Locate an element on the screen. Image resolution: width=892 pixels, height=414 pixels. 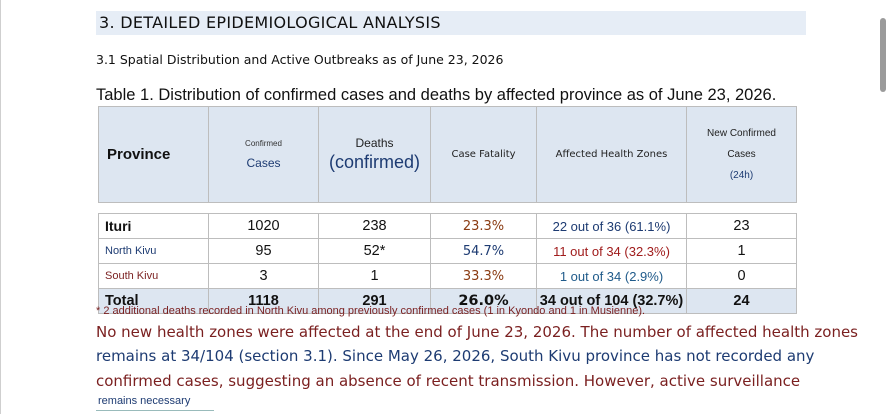
total-label-cell: Total is located at coordinates (153, 301).